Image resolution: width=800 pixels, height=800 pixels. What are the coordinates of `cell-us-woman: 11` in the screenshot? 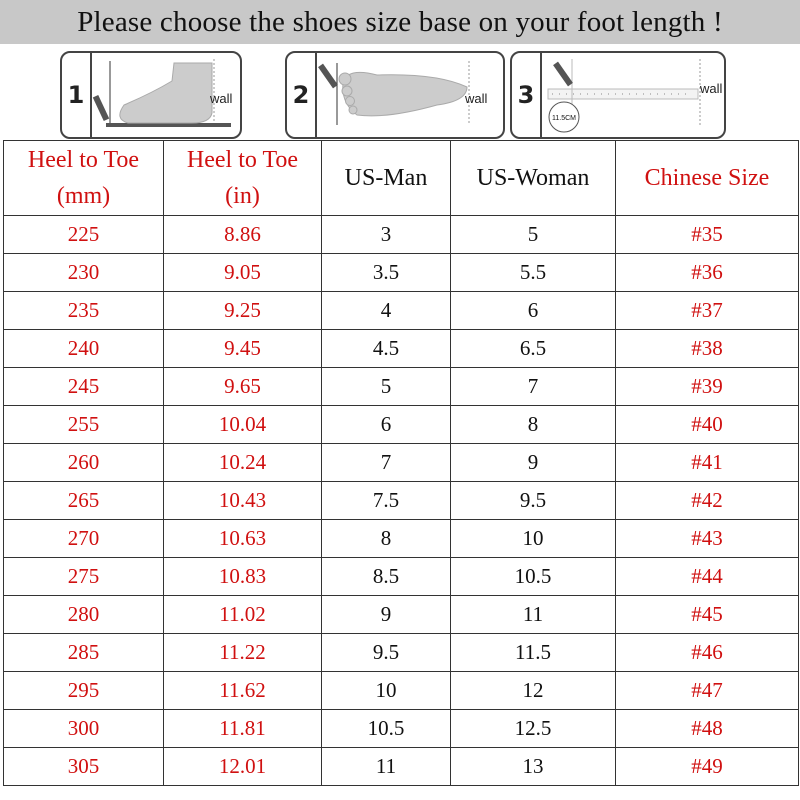 It's located at (533, 614).